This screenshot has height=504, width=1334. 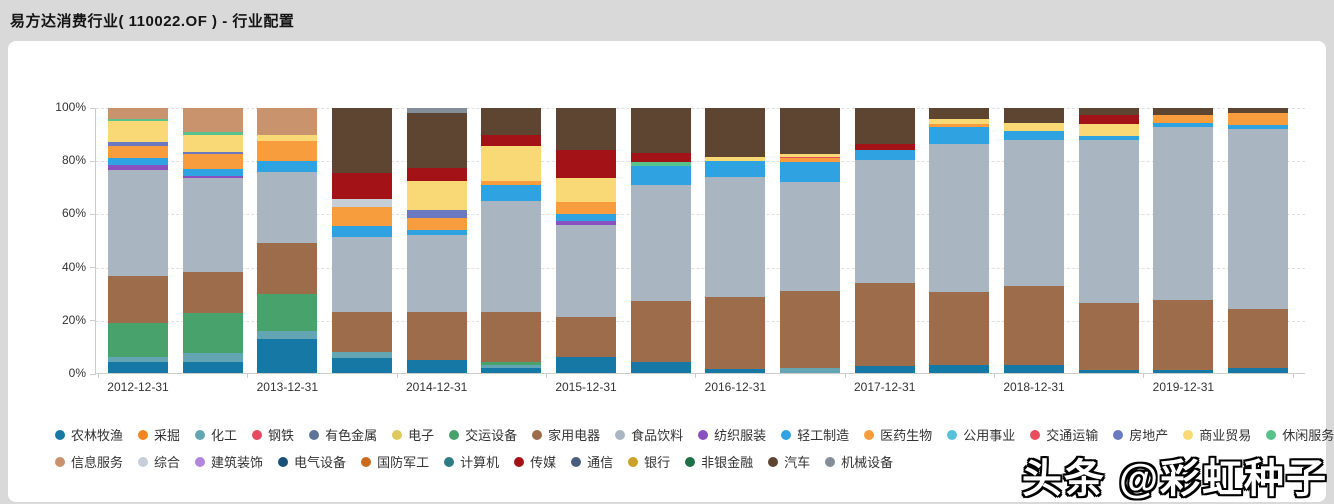 What do you see at coordinates (1300, 434) in the screenshot?
I see `legend-item-休闲服务: 休闲服务` at bounding box center [1300, 434].